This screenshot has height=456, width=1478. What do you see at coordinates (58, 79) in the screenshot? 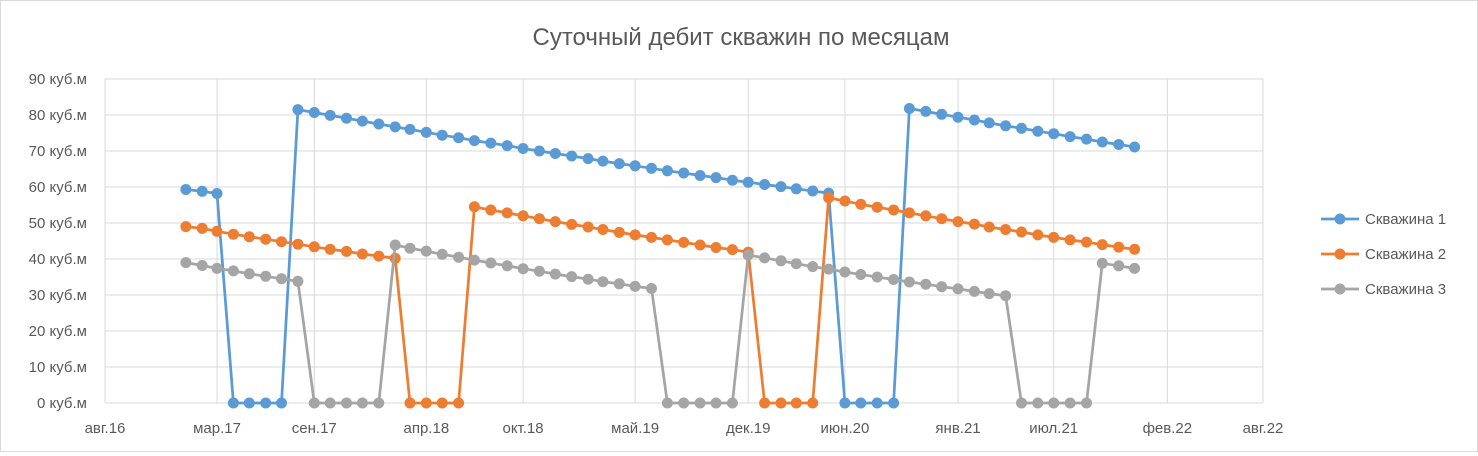
I see `y-tick-label: 90 куб.м` at bounding box center [58, 79].